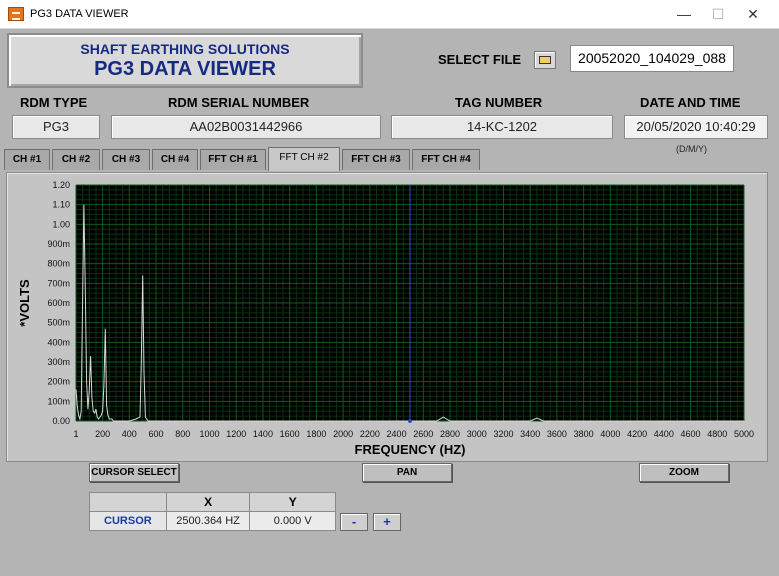 The width and height of the screenshot is (779, 576). What do you see at coordinates (134, 472) in the screenshot?
I see `cursor-select-button: CURSOR SELECT` at bounding box center [134, 472].